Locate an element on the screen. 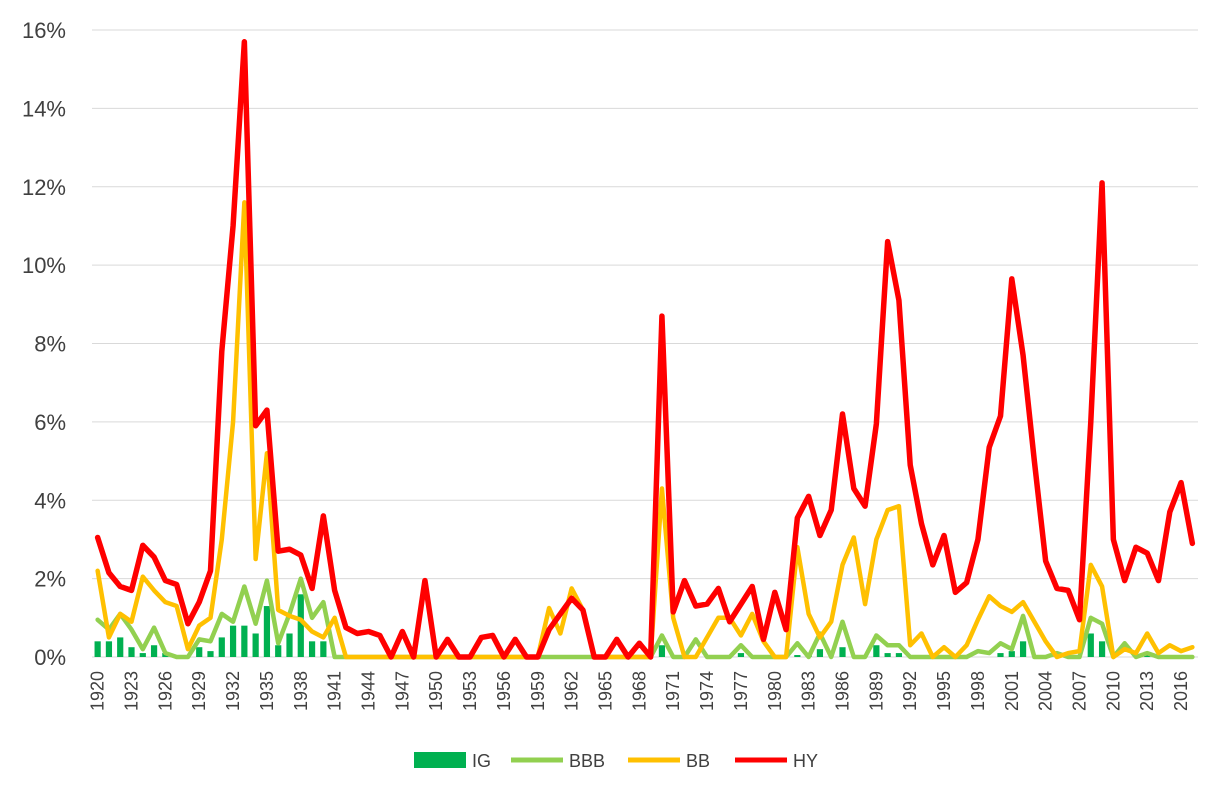 This screenshot has width=1223, height=795. bar-ig-1991 is located at coordinates (899, 655).